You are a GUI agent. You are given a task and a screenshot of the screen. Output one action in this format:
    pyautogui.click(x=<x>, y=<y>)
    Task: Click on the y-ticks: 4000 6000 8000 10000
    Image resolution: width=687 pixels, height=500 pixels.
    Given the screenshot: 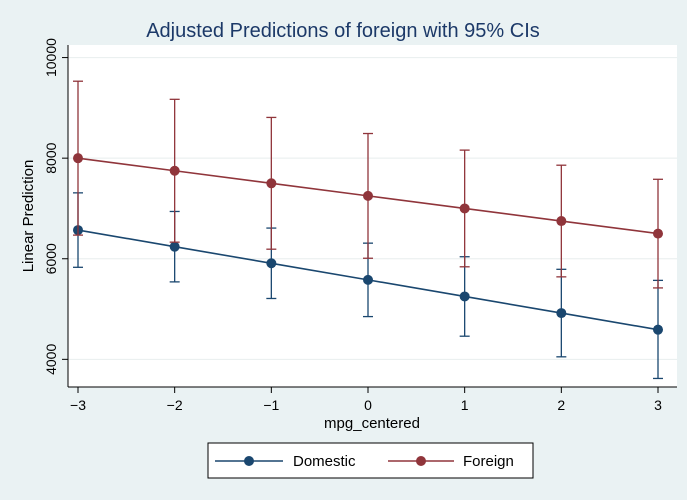 What is the action you would take?
    pyautogui.click(x=55, y=206)
    